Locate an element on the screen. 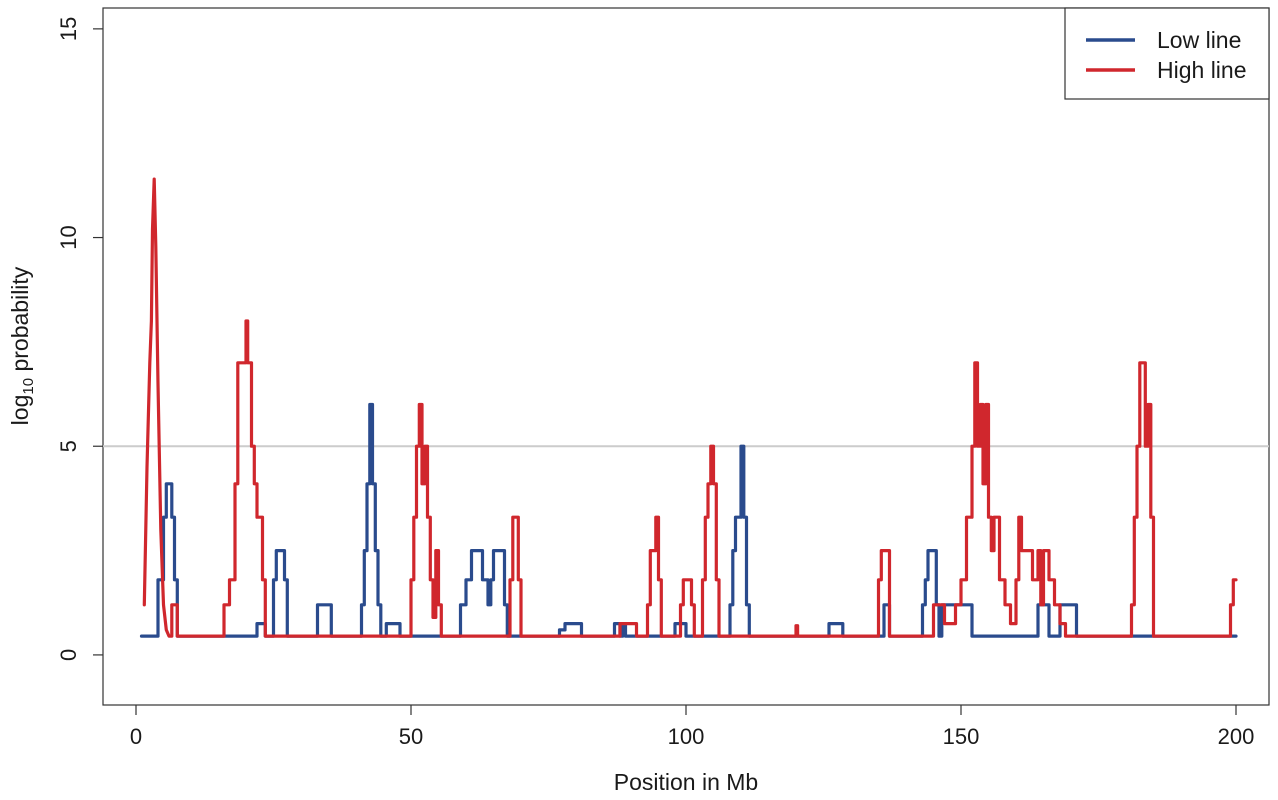  y-tick-label-15: 15 is located at coordinates (68, 29).